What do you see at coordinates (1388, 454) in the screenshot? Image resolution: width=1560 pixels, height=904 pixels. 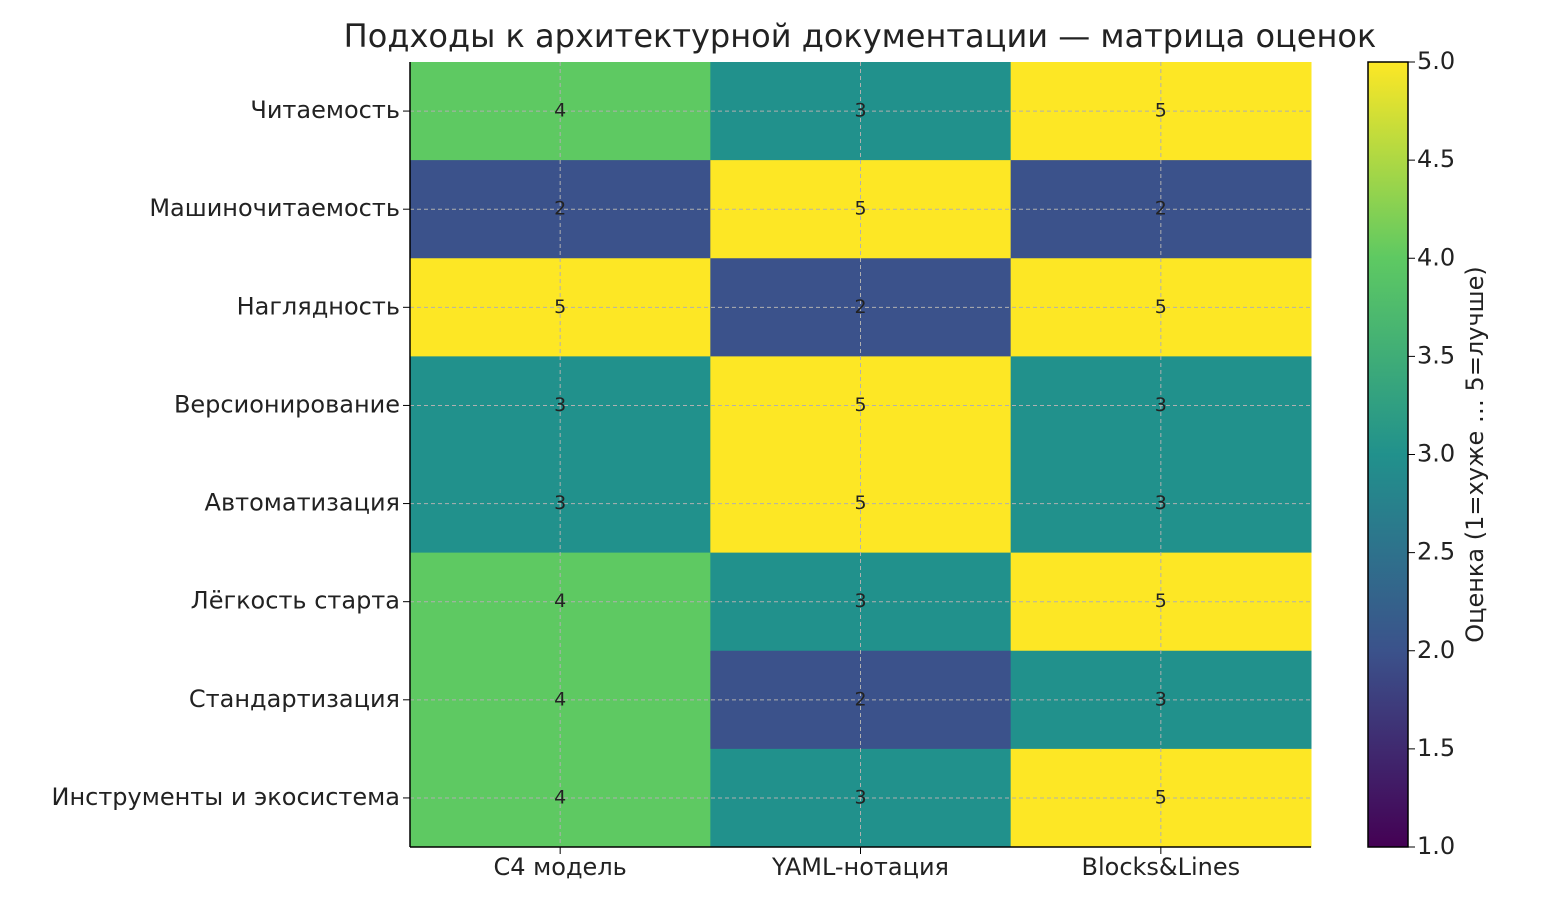 I see `colorbar` at bounding box center [1388, 454].